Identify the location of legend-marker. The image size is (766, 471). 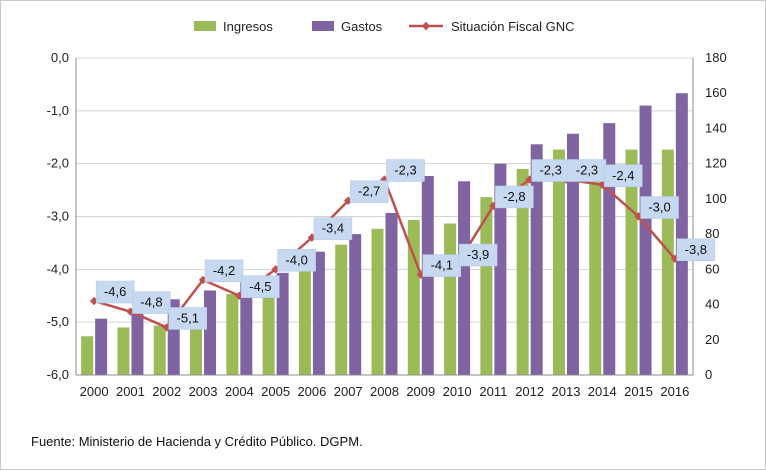
(426, 26).